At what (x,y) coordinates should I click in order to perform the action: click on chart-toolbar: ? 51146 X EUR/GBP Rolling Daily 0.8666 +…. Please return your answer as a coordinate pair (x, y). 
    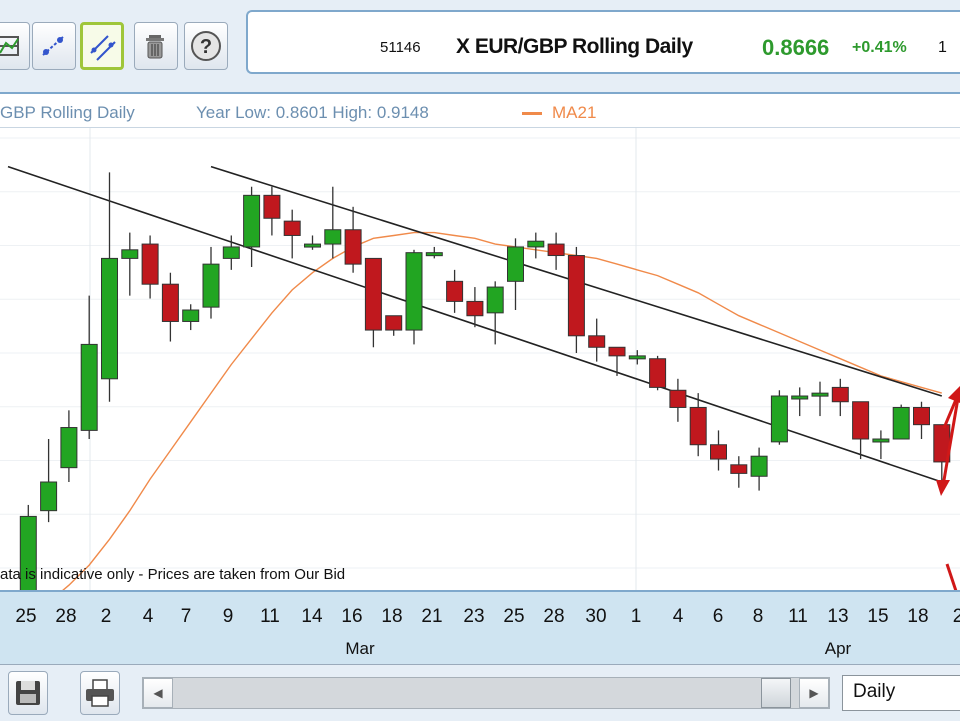
    Looking at the image, I should click on (480, 47).